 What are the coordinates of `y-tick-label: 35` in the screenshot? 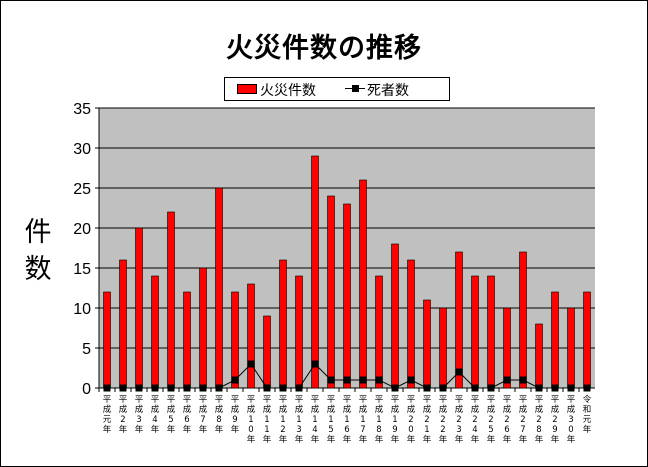 It's located at (82, 109).